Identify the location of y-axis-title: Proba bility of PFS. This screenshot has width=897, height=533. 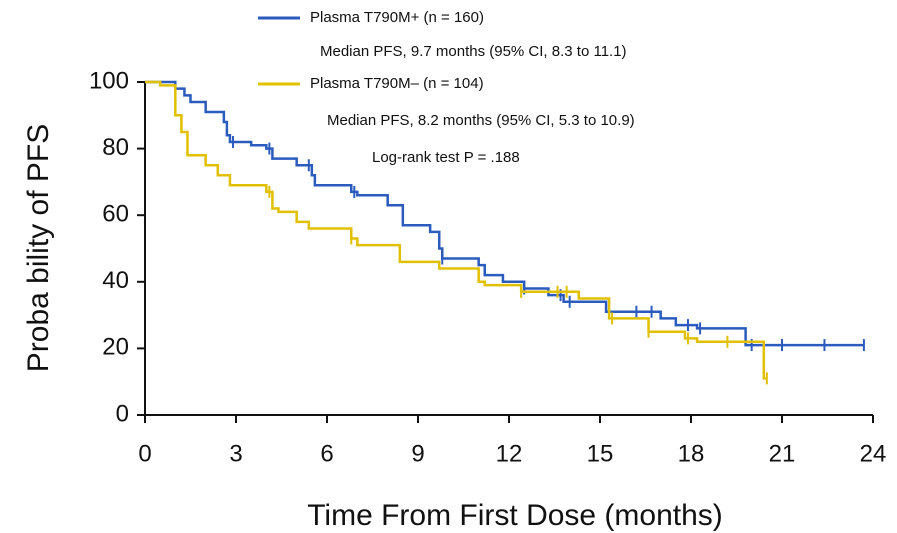
(38, 248).